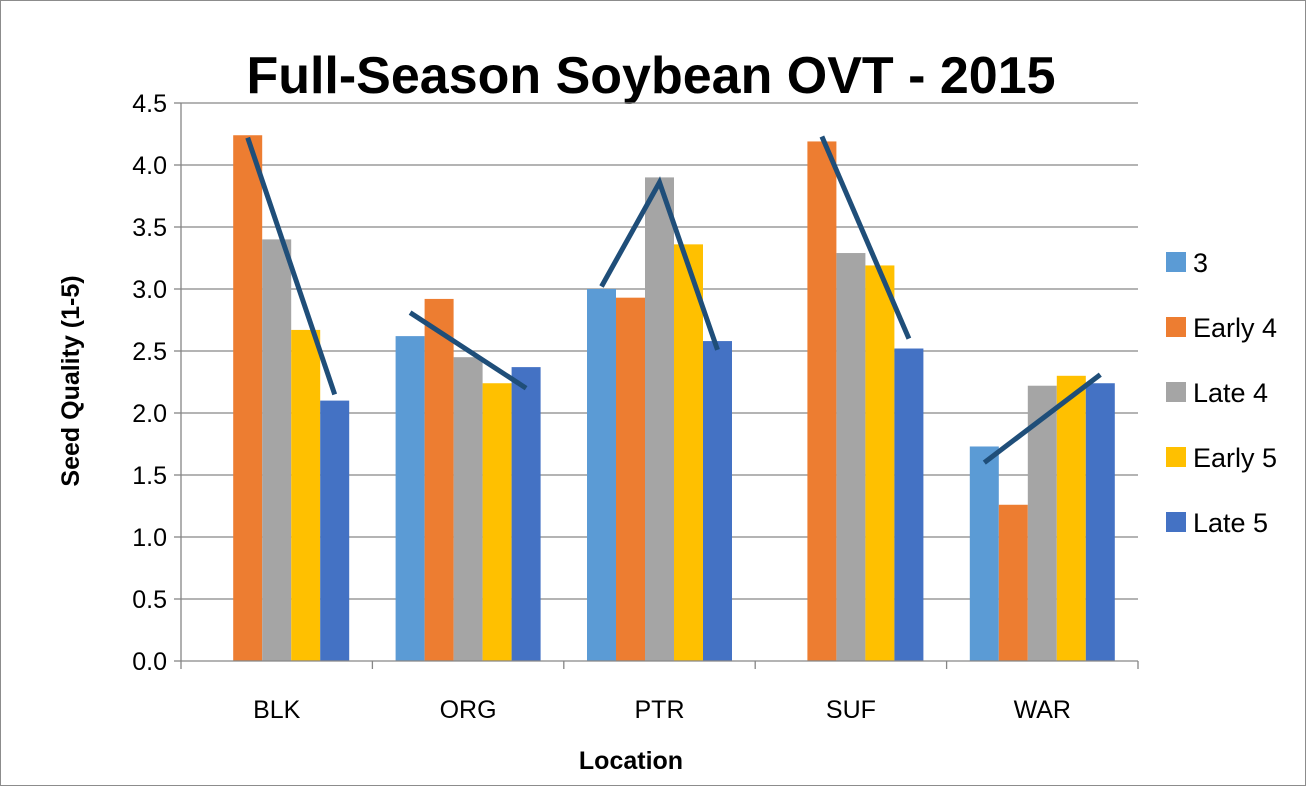 The image size is (1306, 786). I want to click on x-tick-label: WAR, so click(1042, 710).